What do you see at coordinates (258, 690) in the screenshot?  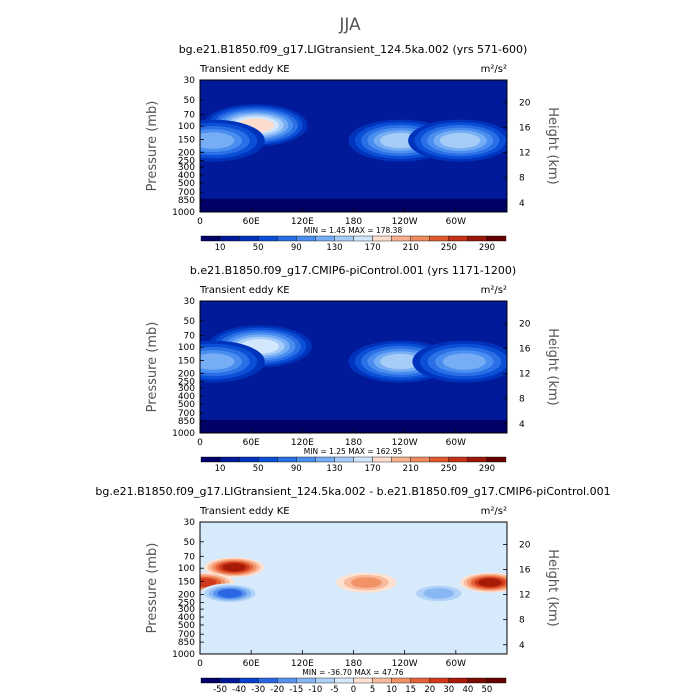 I see `colorbar-label: -30` at bounding box center [258, 690].